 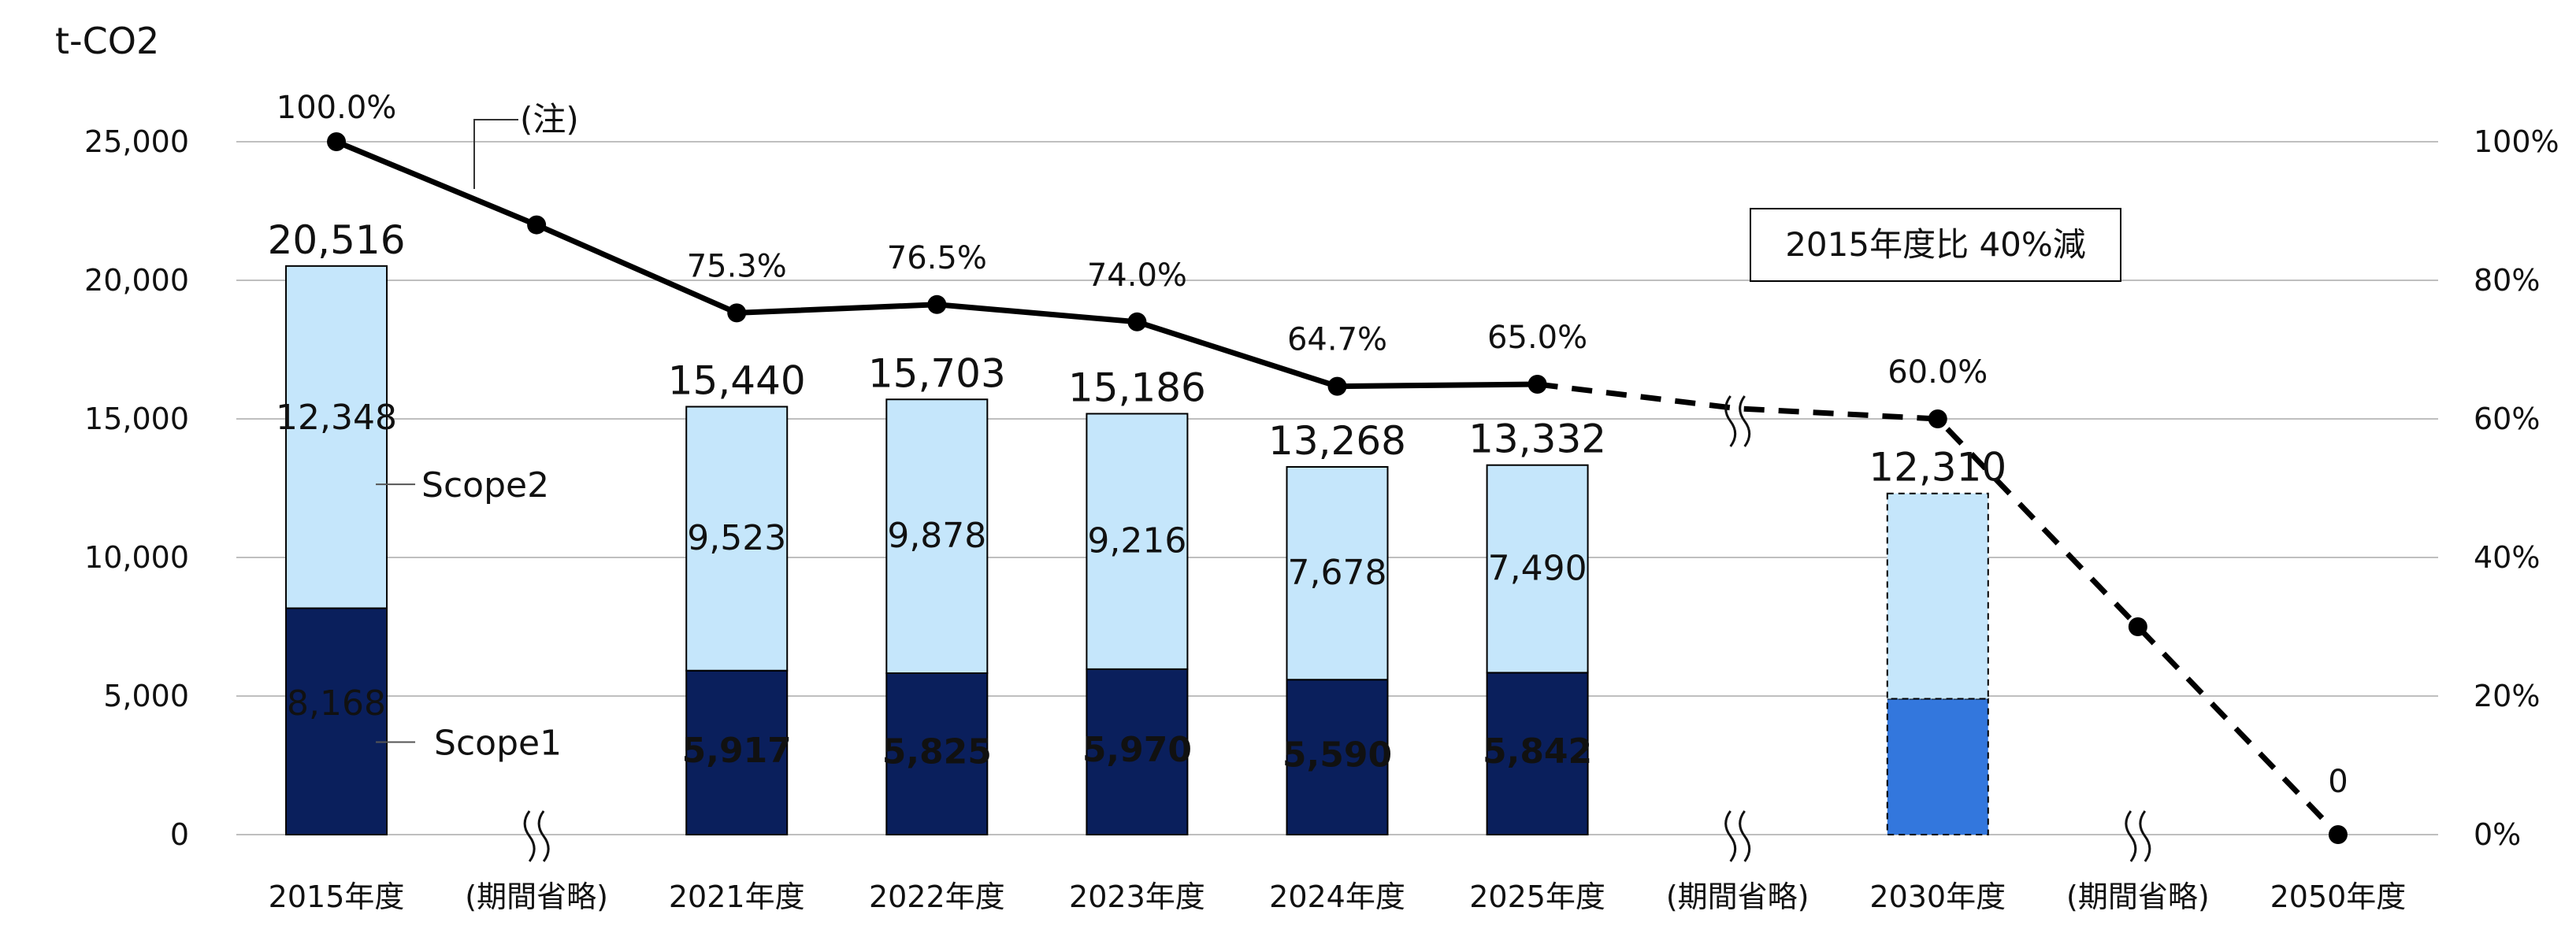 What do you see at coordinates (737, 266) in the screenshot?
I see `ratio-label: 75.3%` at bounding box center [737, 266].